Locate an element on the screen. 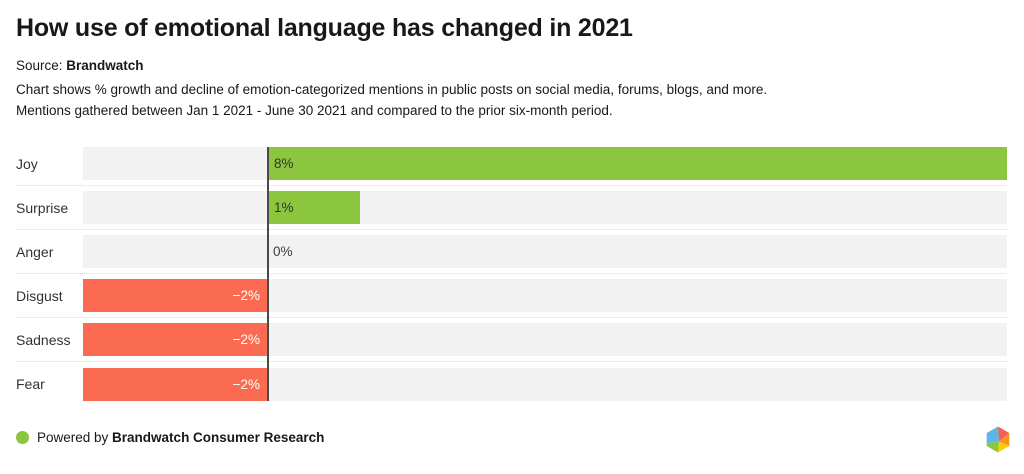  source-prefix: Source: is located at coordinates (41, 65).